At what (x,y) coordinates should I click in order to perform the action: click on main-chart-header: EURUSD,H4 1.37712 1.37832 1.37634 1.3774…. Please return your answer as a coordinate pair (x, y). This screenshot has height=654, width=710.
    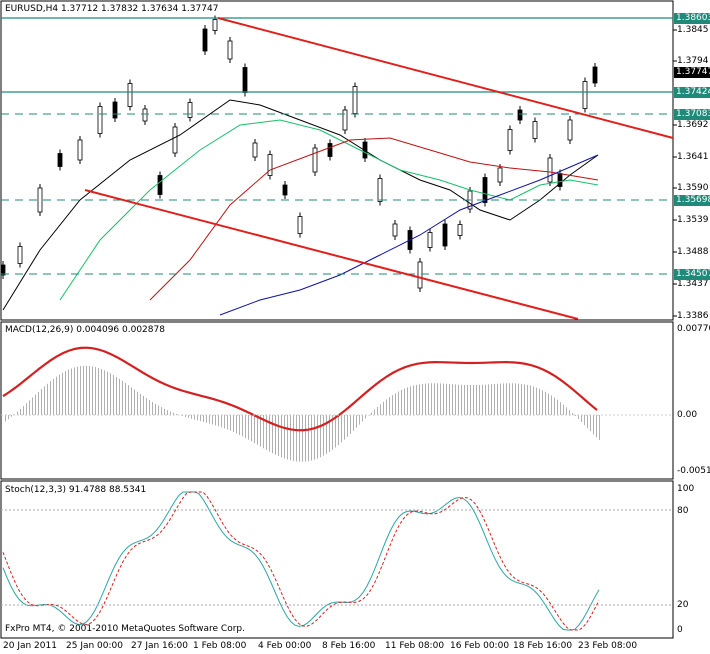
    Looking at the image, I should click on (112, 9).